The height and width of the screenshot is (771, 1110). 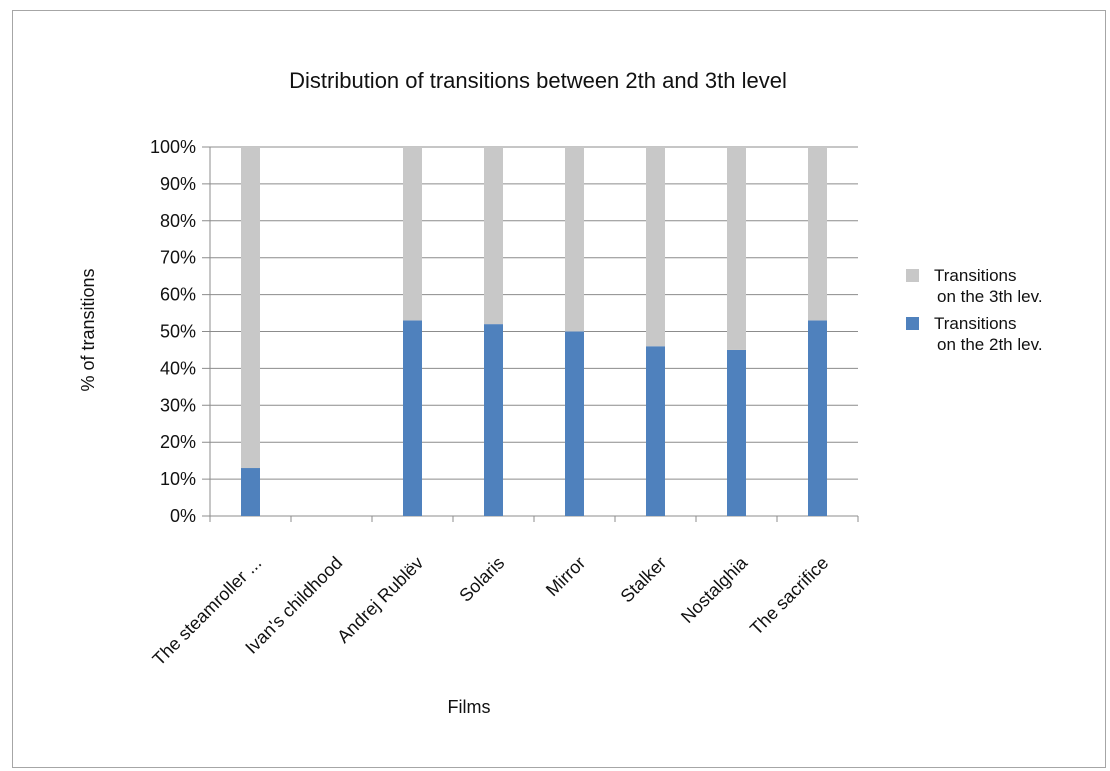 I want to click on x-tick-label: Andrej Rublëv, so click(x=380, y=600).